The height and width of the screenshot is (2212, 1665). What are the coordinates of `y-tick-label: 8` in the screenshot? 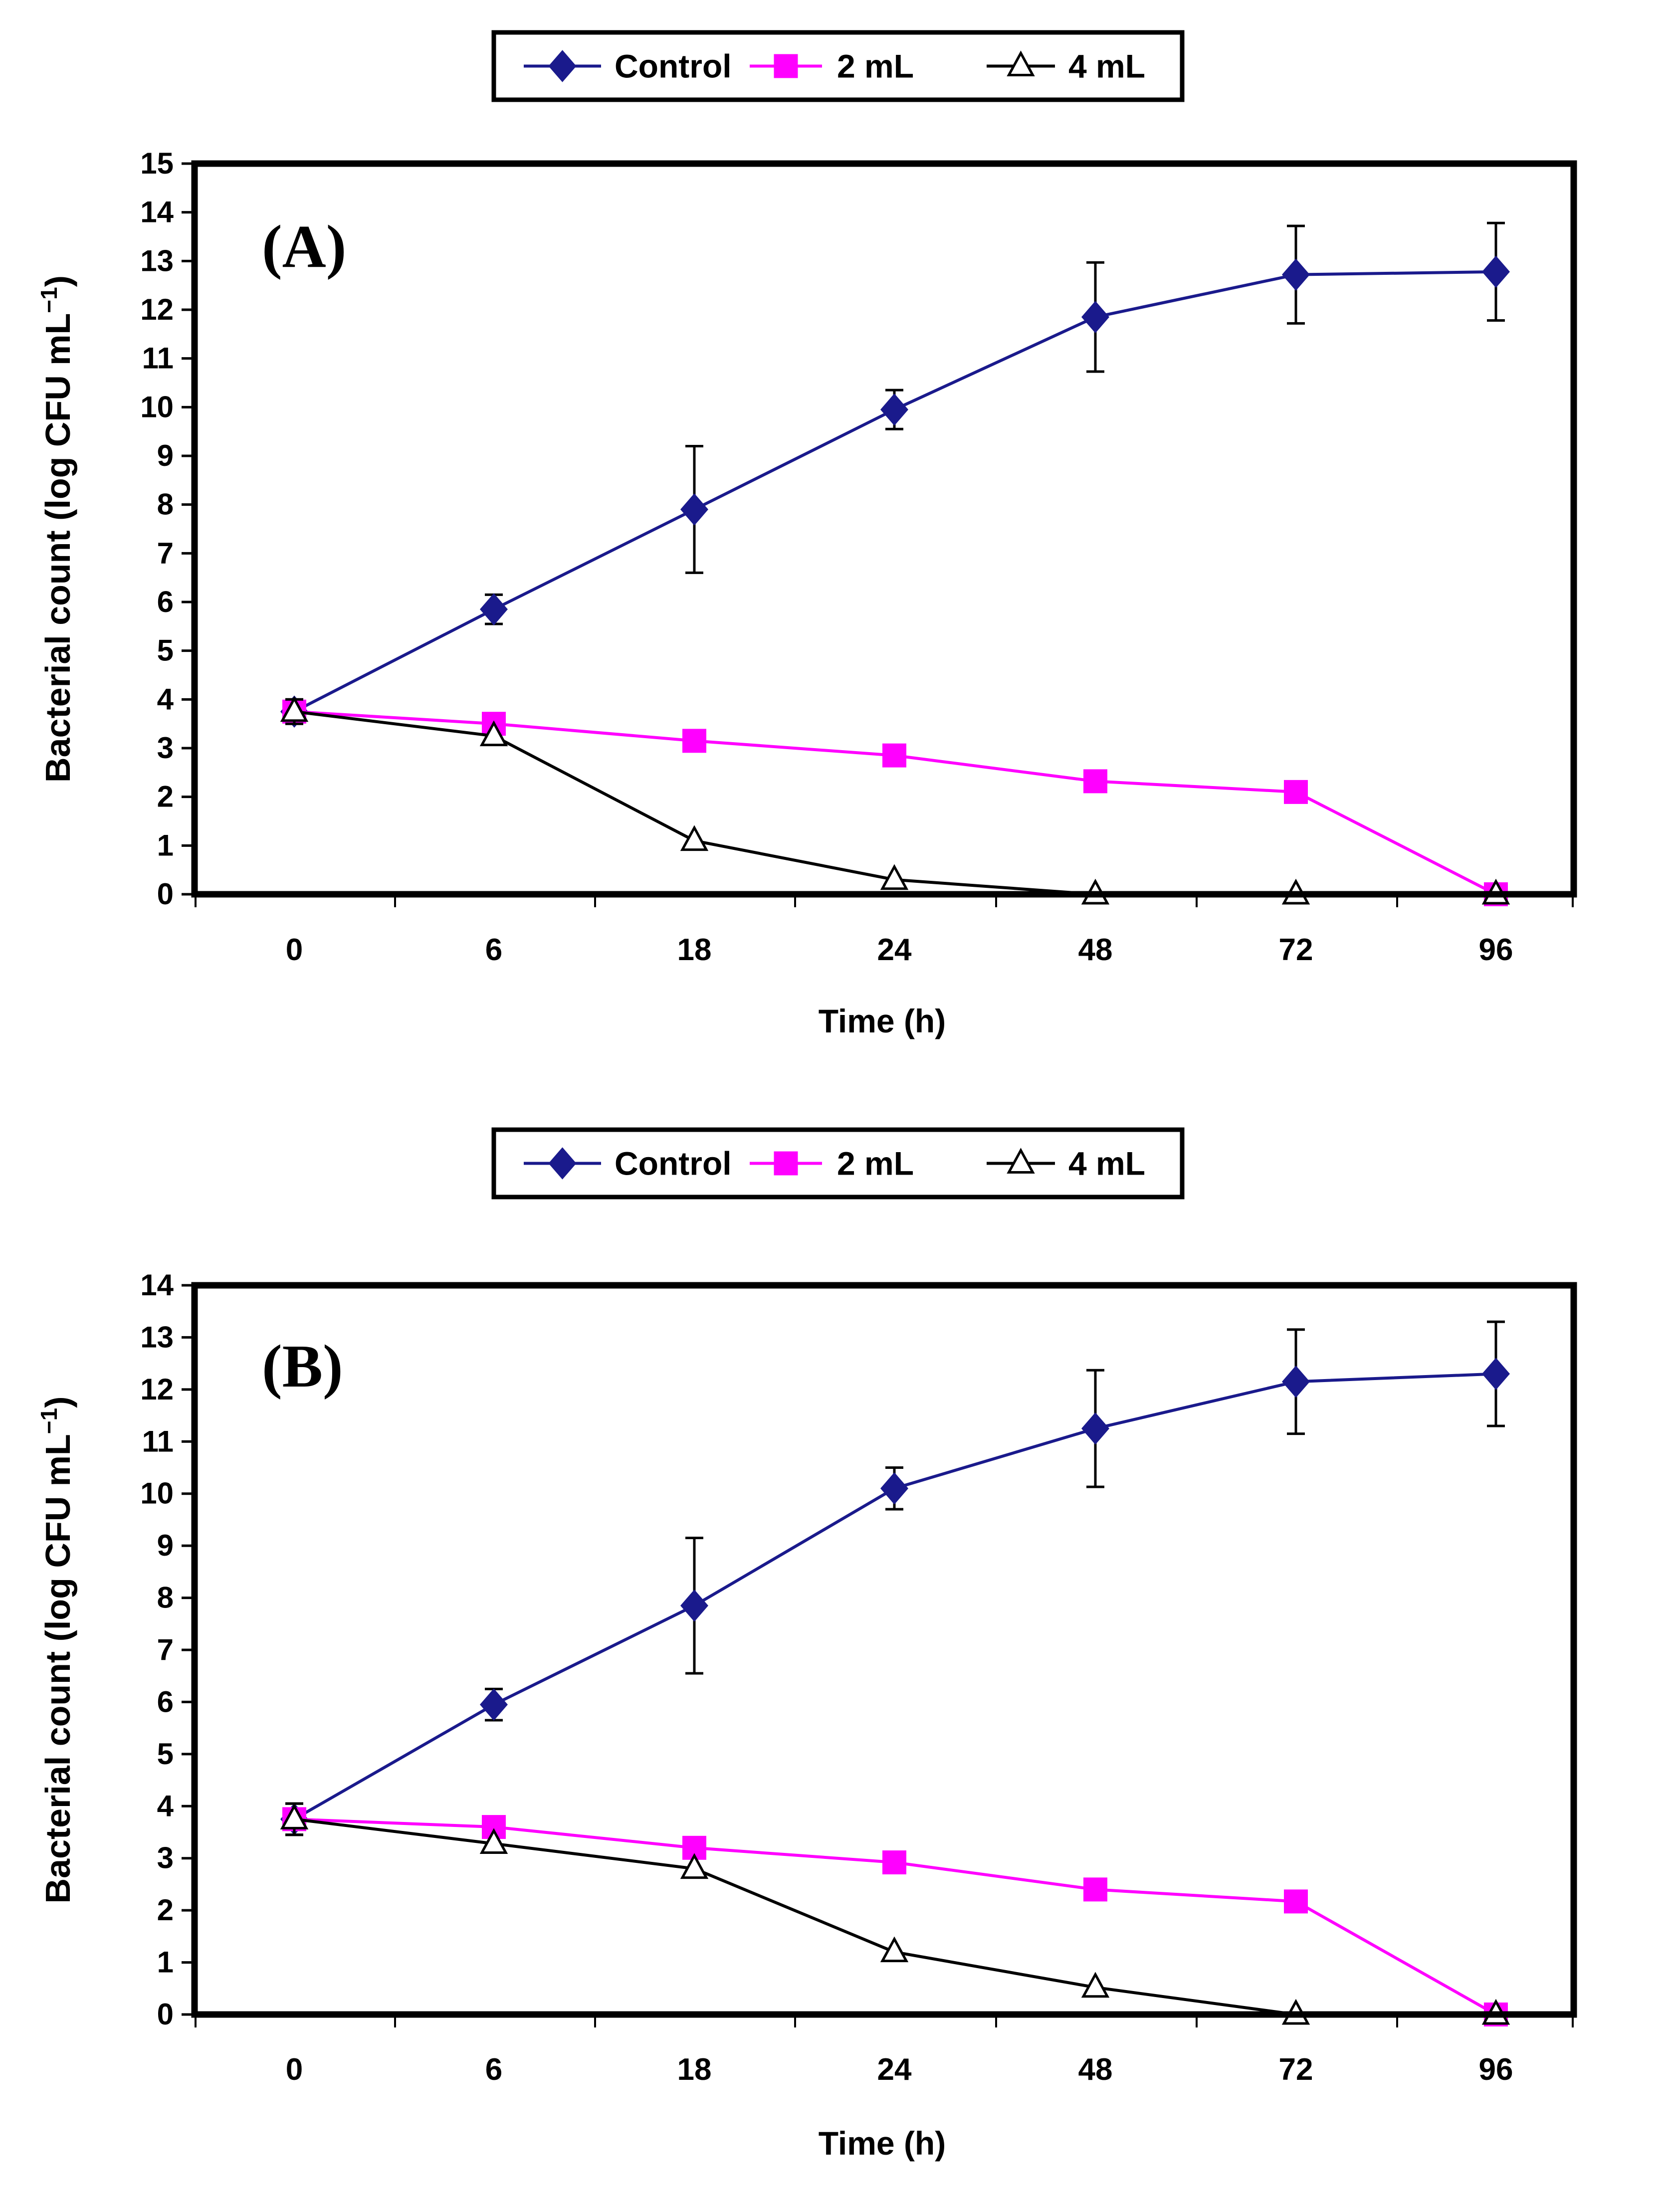 It's located at (165, 1597).